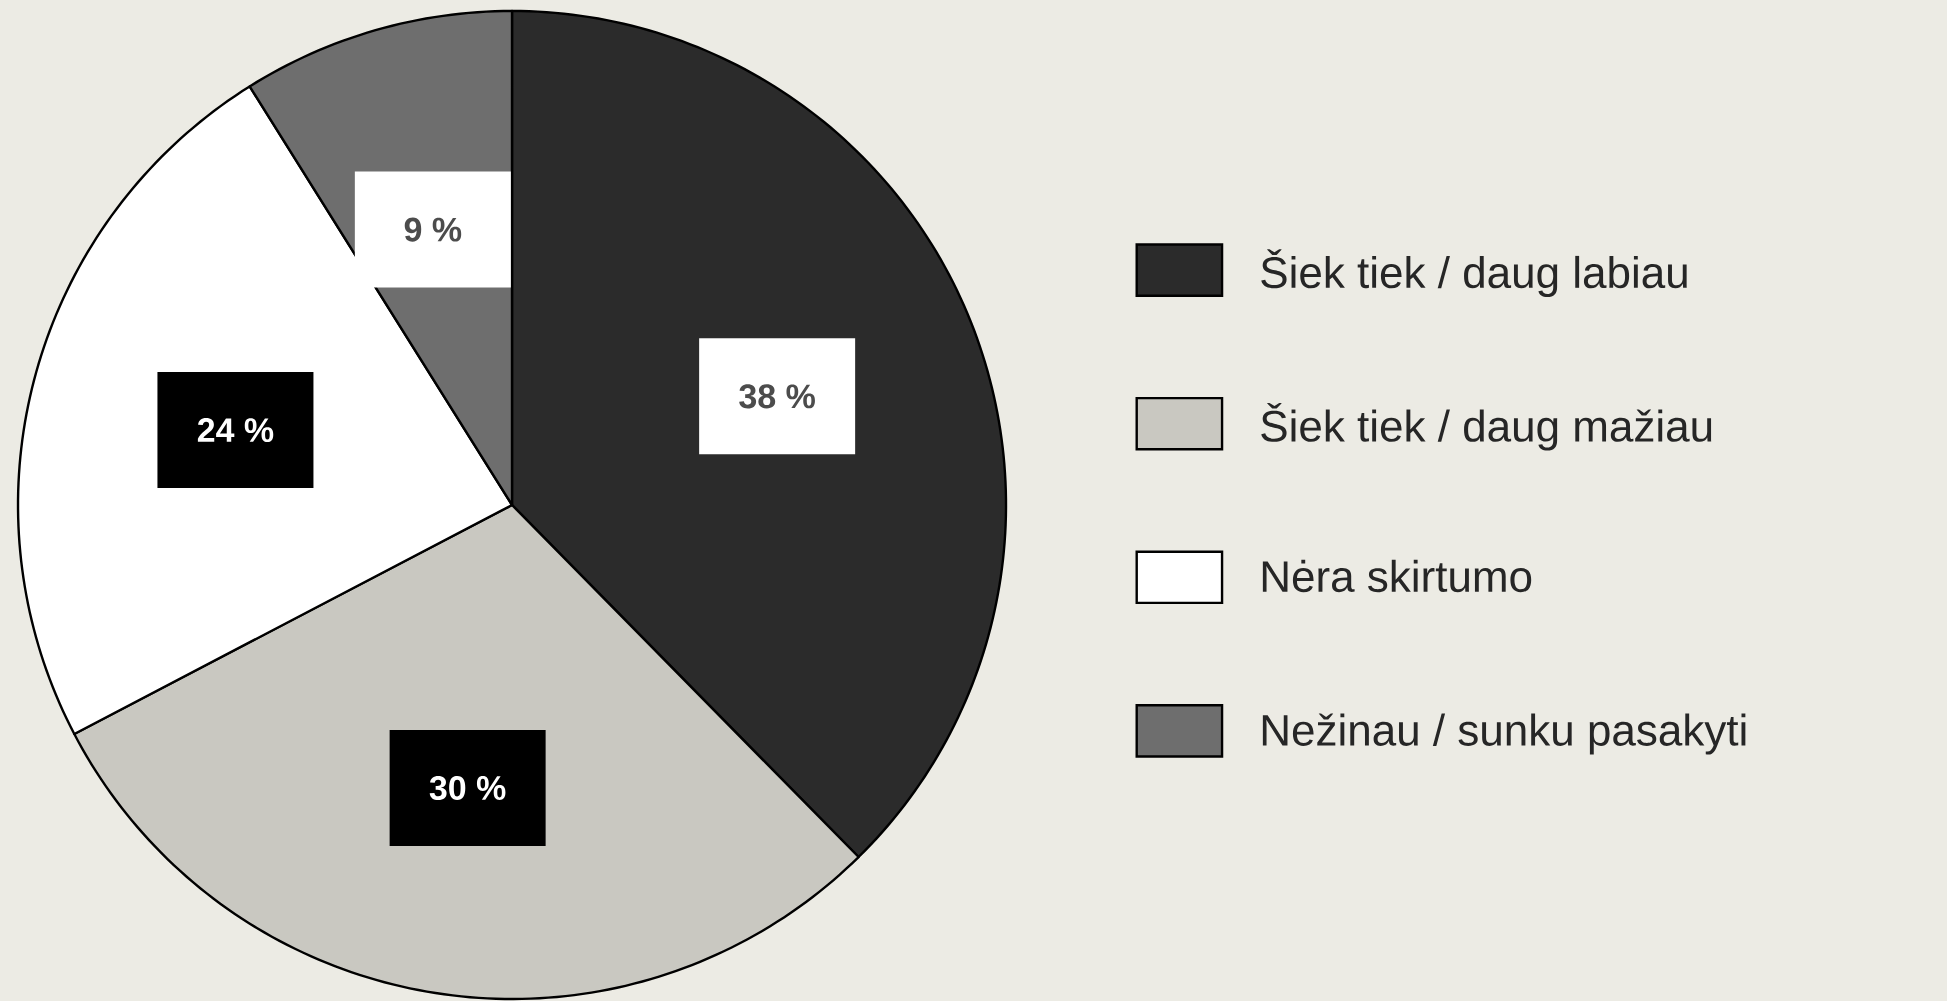 Image resolution: width=1947 pixels, height=1001 pixels. I want to click on data-label: 38 %, so click(777, 396).